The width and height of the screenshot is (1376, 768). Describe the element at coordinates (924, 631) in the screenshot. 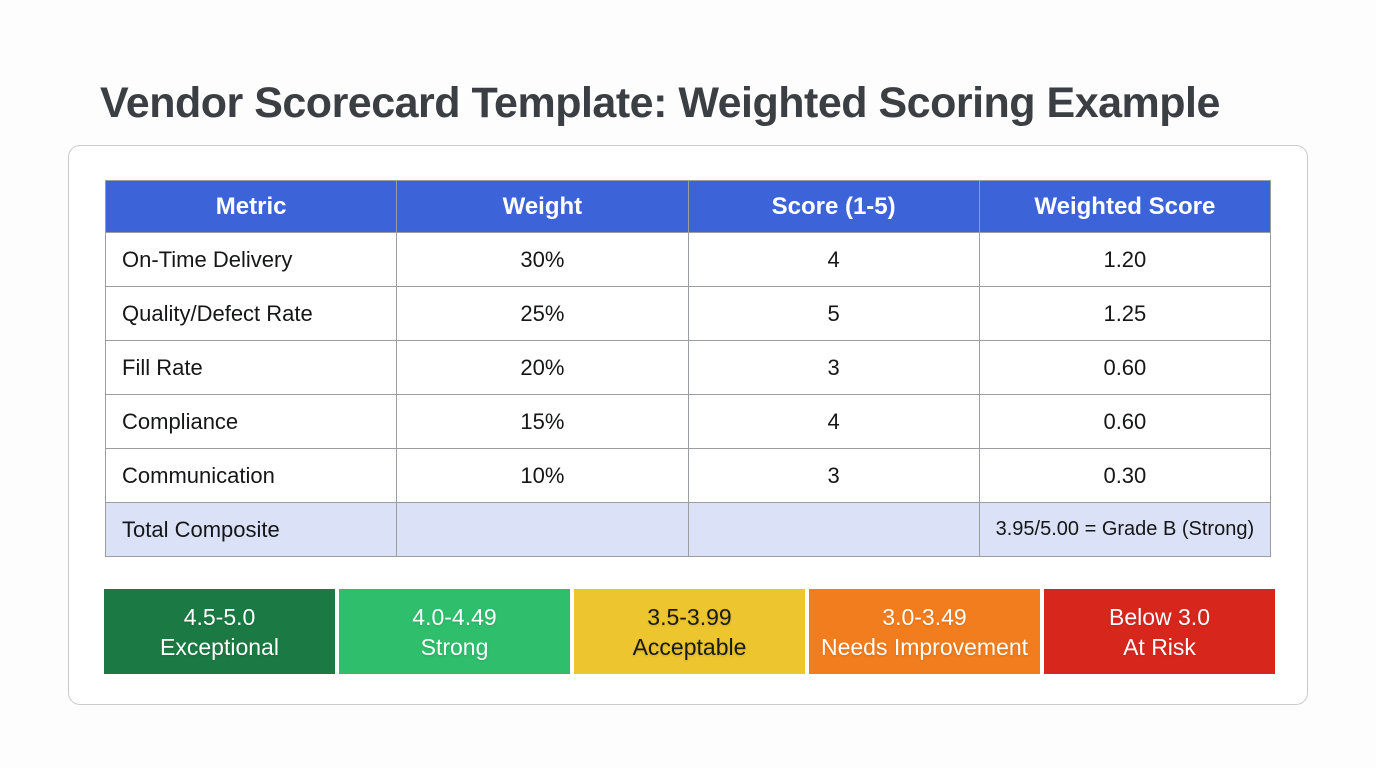

I see `grade-band-needs-improvement: 3.0-3.49 Needs Improvement` at that location.